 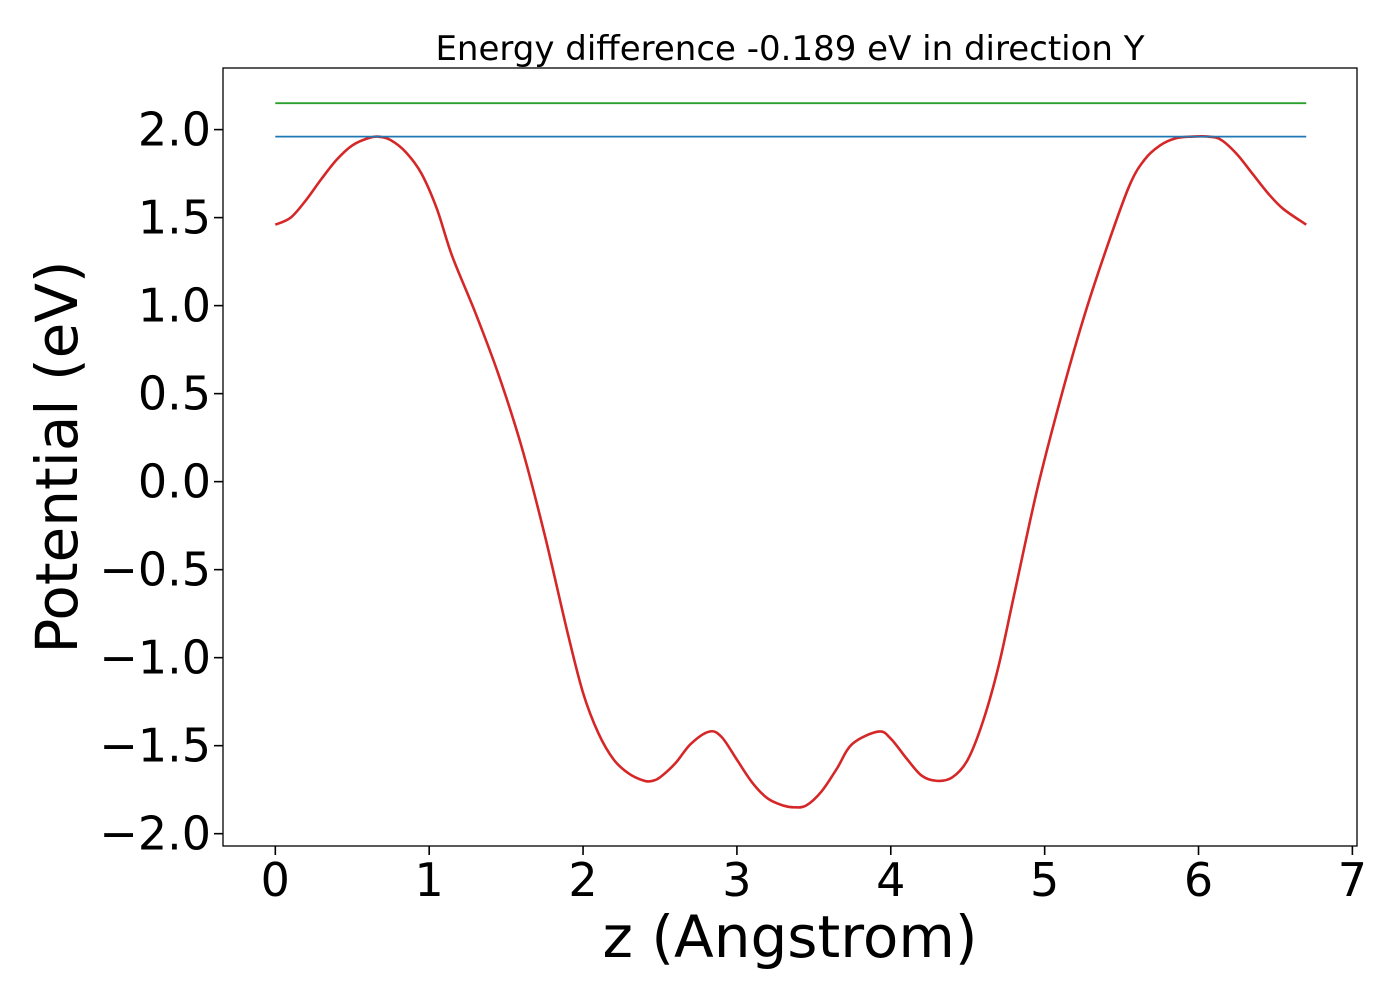 I want to click on y-tick-label: 0.5, so click(x=174, y=394).